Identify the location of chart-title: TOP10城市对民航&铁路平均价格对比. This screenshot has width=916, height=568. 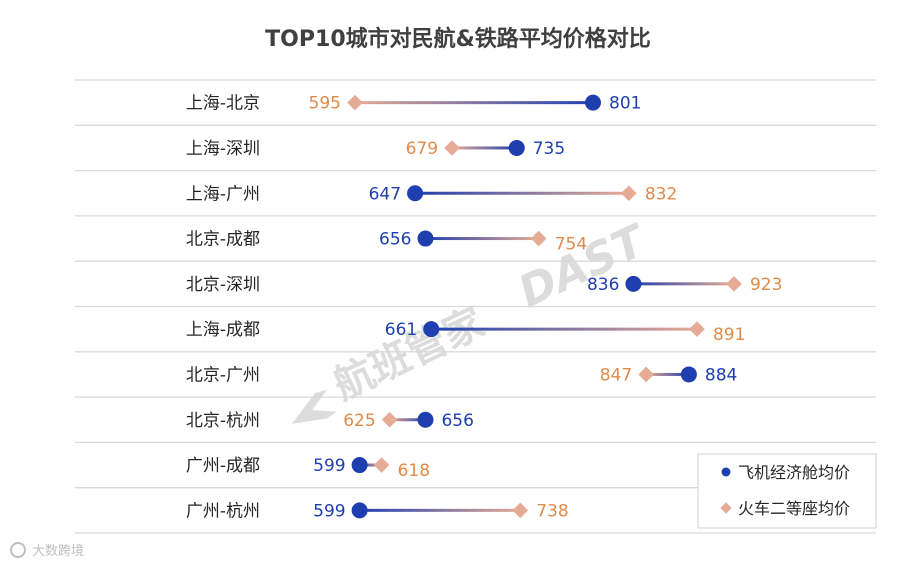
(458, 39).